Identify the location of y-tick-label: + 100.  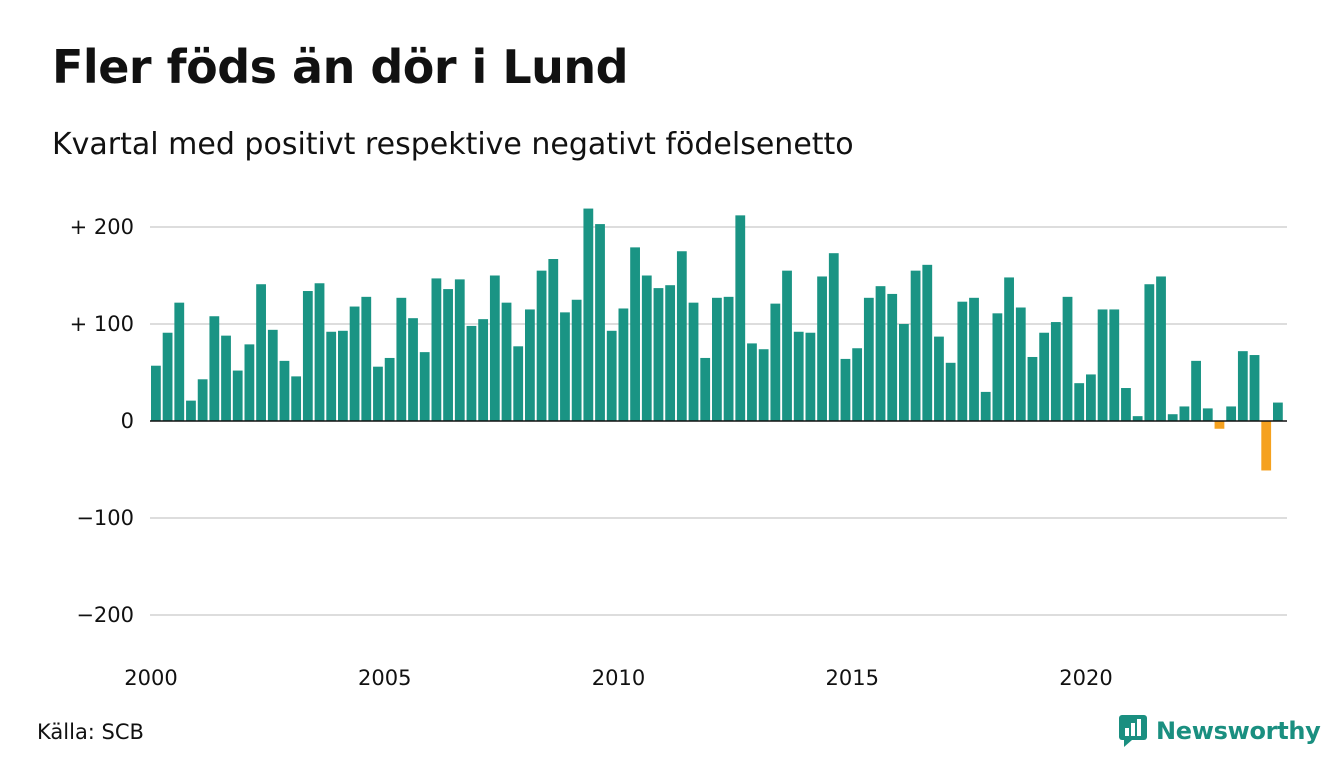
(102, 324).